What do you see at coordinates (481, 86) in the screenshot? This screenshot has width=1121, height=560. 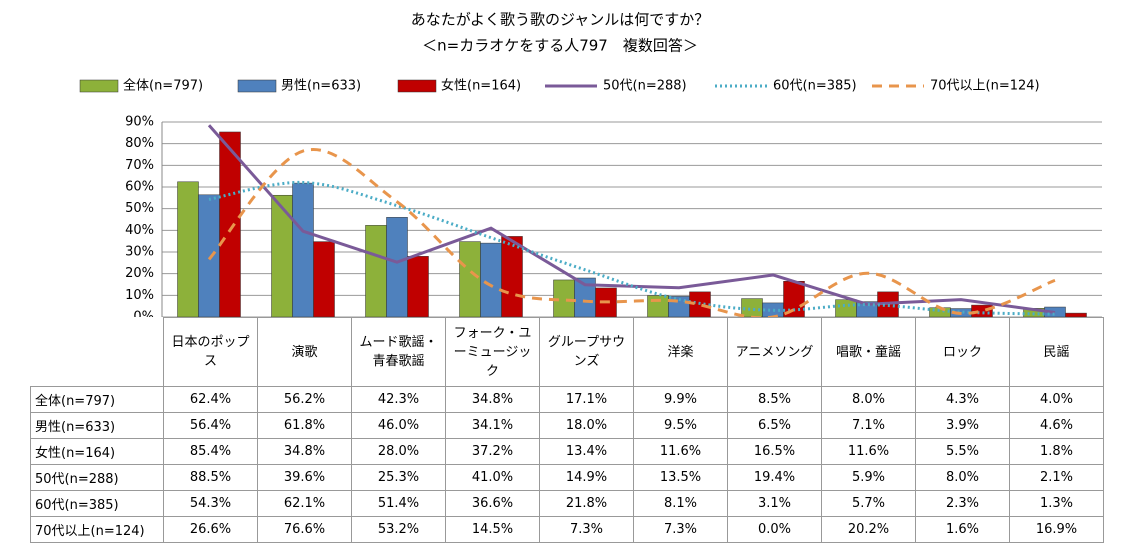 I see `legend-label: 女性(n=164)` at bounding box center [481, 86].